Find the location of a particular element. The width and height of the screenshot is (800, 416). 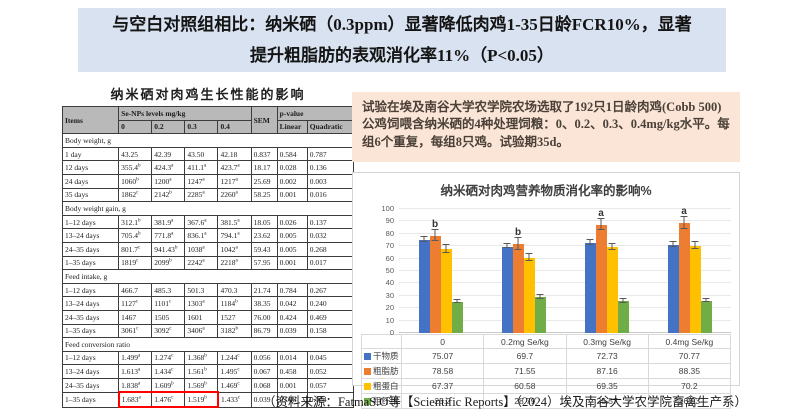

chart-plot-area: b b a a is located at coordinates (565, 269).